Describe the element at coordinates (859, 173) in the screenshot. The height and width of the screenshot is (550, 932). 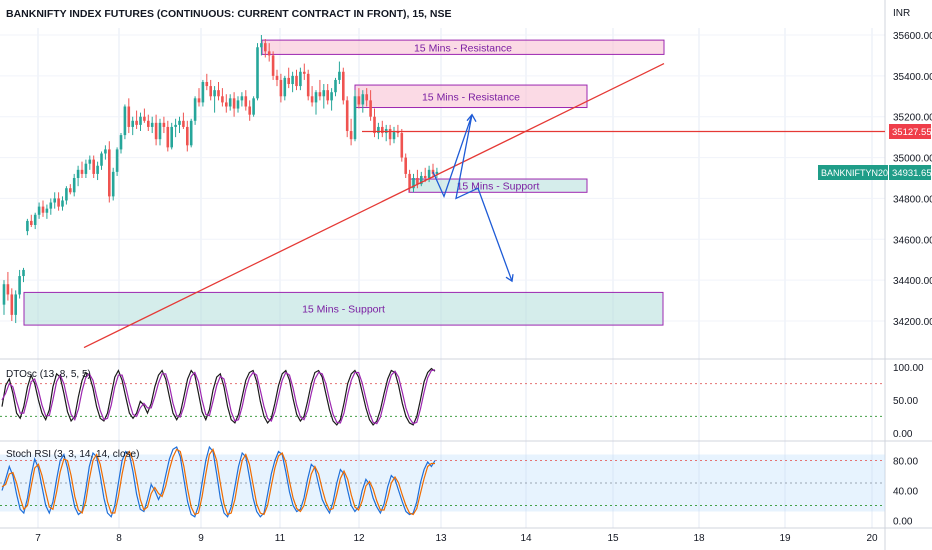
I see `symbol-tag-text: BANKNIFTYN2022` at that location.